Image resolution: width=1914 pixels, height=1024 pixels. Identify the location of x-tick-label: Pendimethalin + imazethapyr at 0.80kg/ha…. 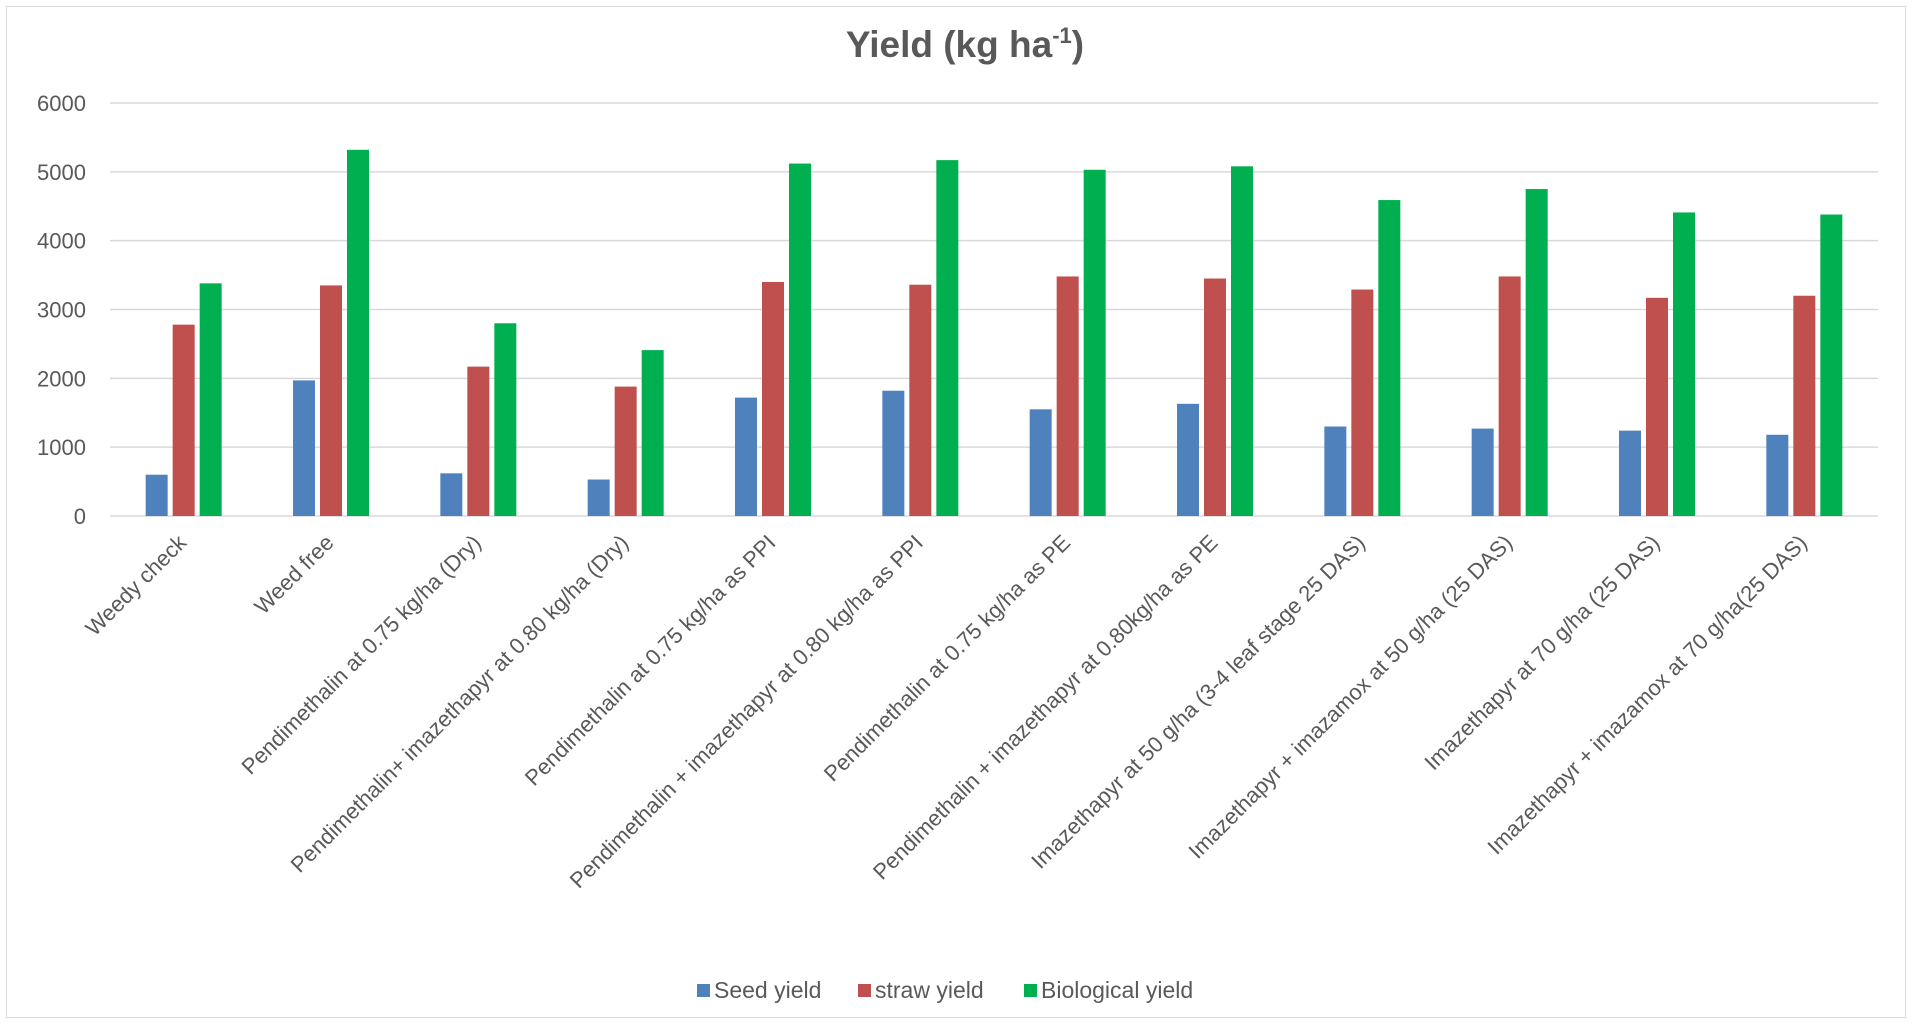
(1045, 707).